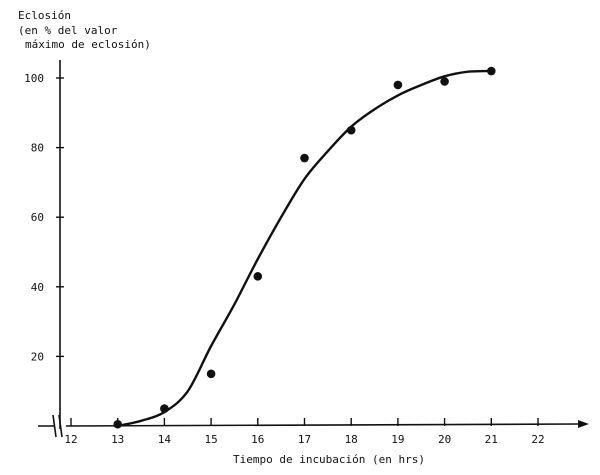 This screenshot has height=475, width=600. What do you see at coordinates (257, 439) in the screenshot?
I see `x-tick-label: 16` at bounding box center [257, 439].